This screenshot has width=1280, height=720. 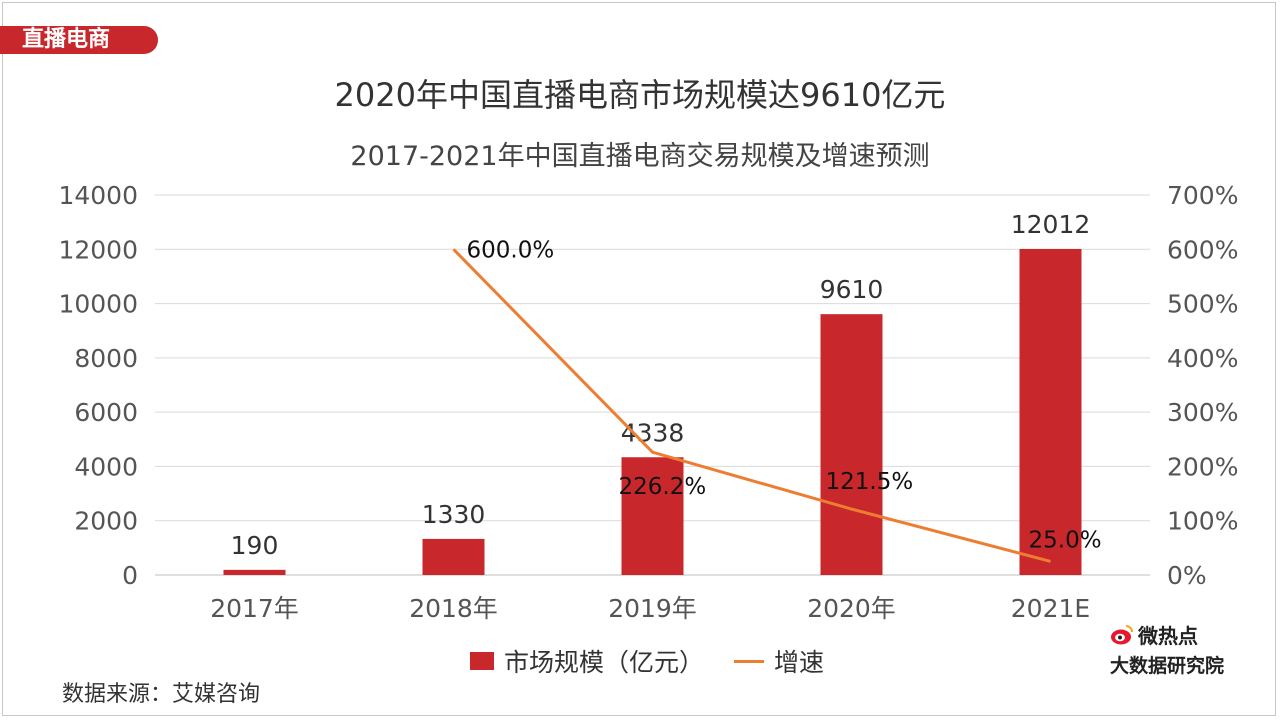 I want to click on left-axis-tick-label: 6000, so click(x=106, y=412).